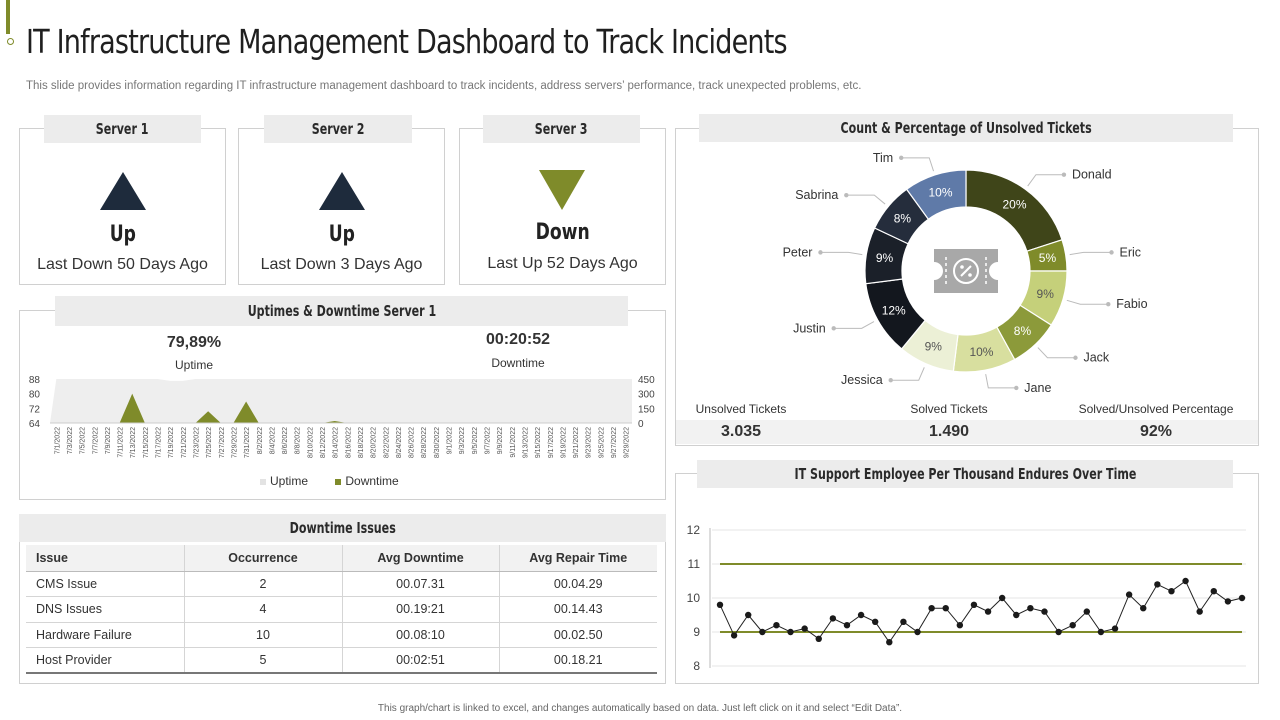 Image resolution: width=1280 pixels, height=720 pixels. What do you see at coordinates (883, 158) in the screenshot?
I see `slice-name-label: Tim` at bounding box center [883, 158].